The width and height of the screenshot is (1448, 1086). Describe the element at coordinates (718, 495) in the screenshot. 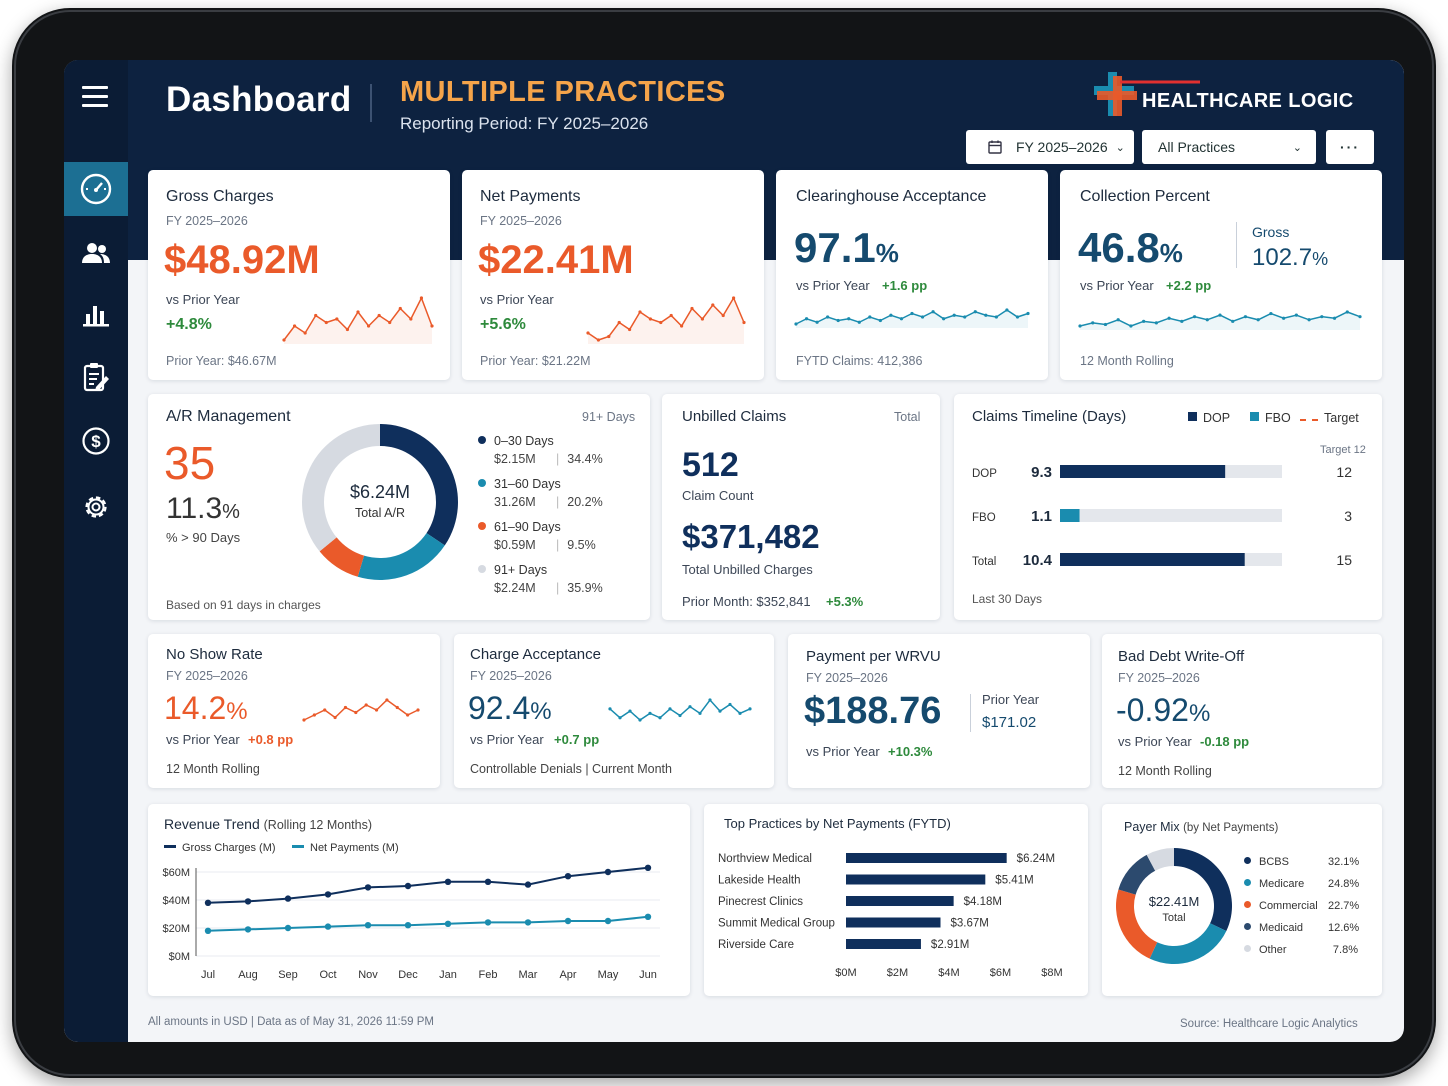

I see `claim-count-label: Claim Count` at that location.